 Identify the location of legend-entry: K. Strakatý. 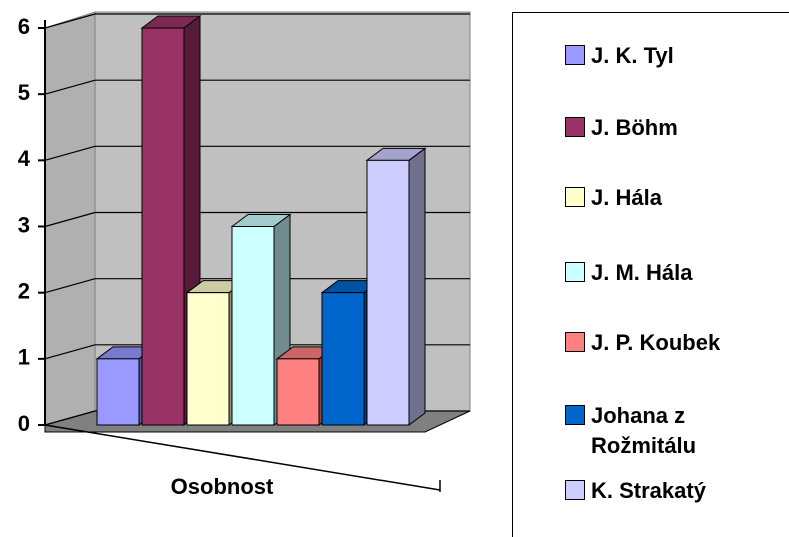
(663, 491).